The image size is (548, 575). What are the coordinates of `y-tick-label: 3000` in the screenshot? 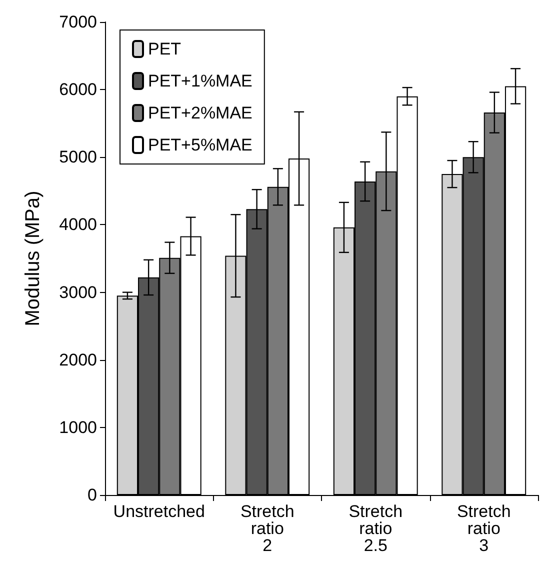 It's located at (78, 292).